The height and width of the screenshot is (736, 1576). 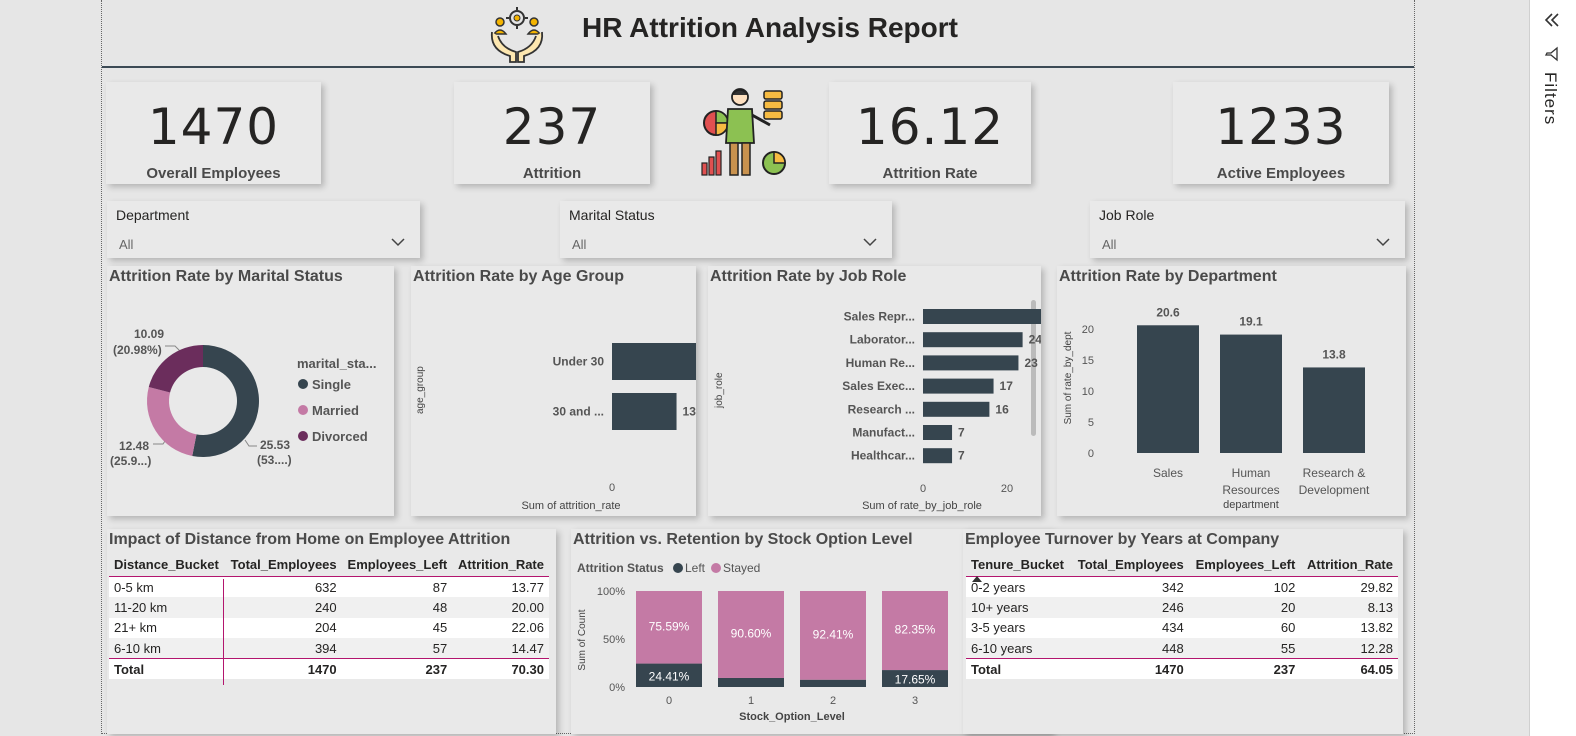 I want to click on x-axis-title: department, so click(x=1251, y=505).